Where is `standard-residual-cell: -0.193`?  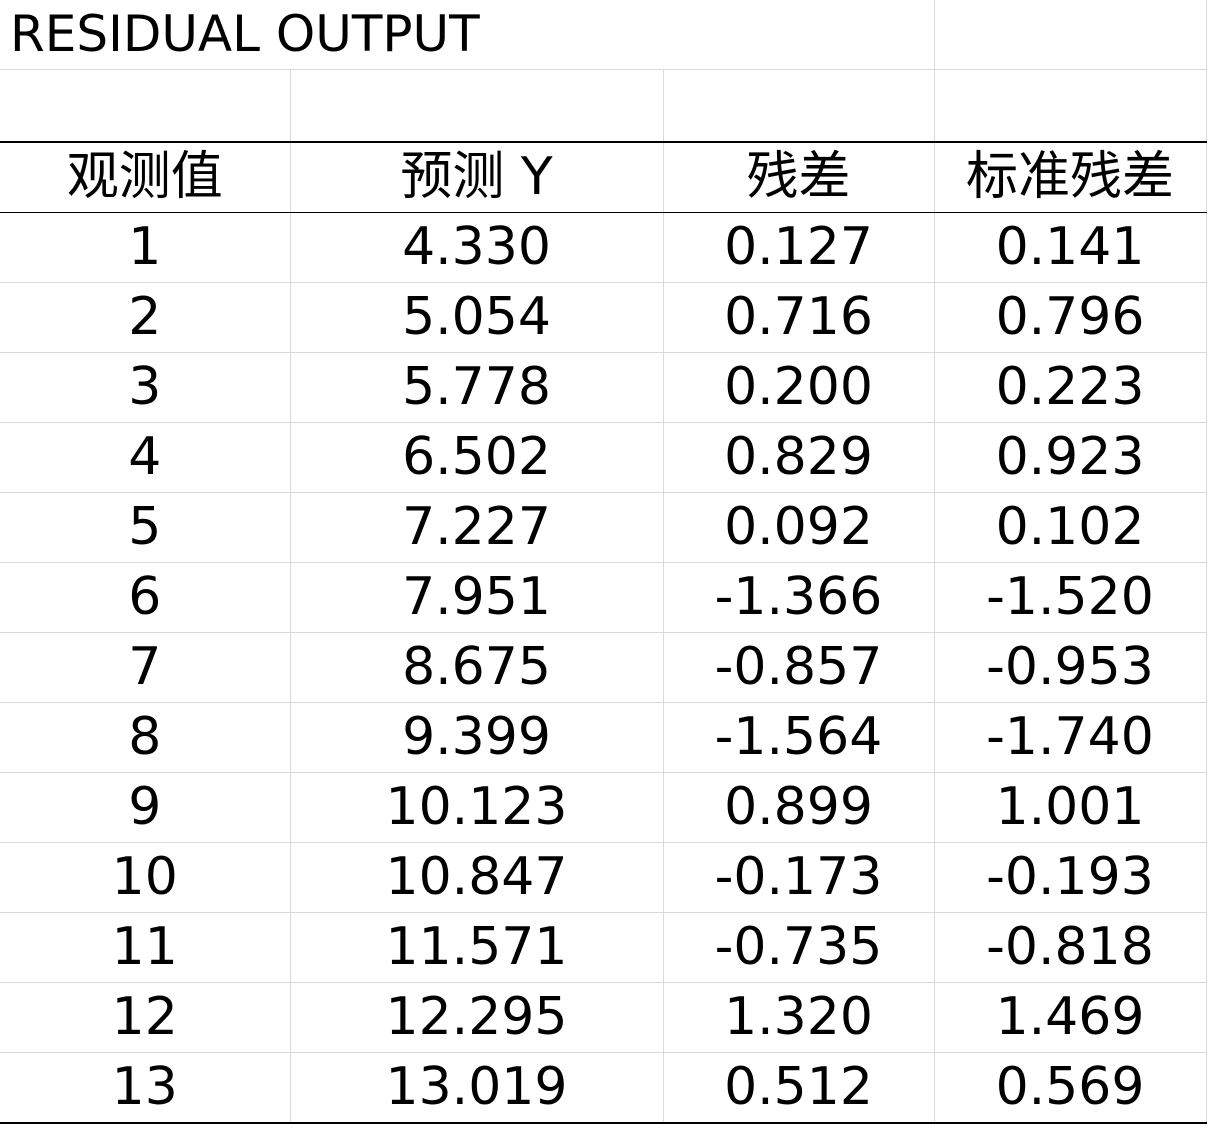
standard-residual-cell: -0.193 is located at coordinates (1070, 877).